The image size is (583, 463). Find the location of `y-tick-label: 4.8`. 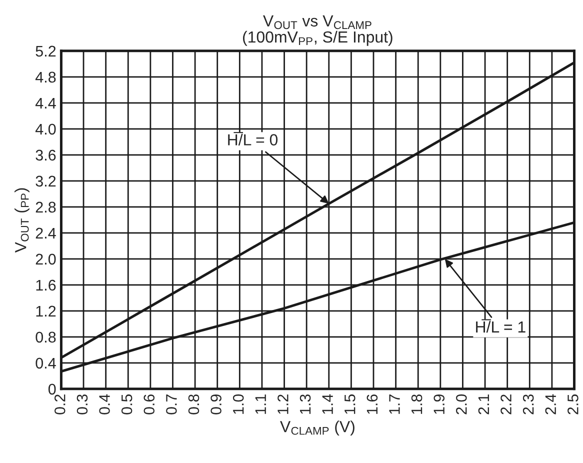

y-tick-label: 4.8 is located at coordinates (45, 77).